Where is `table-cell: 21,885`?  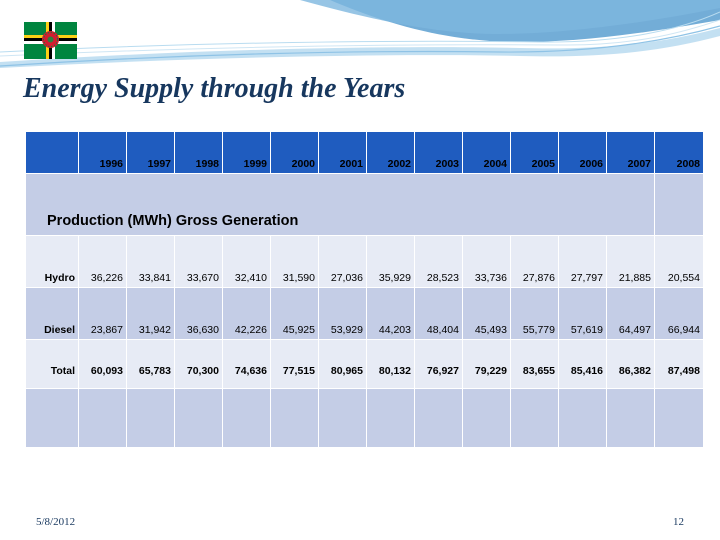
table-cell: 21,885 is located at coordinates (630, 261).